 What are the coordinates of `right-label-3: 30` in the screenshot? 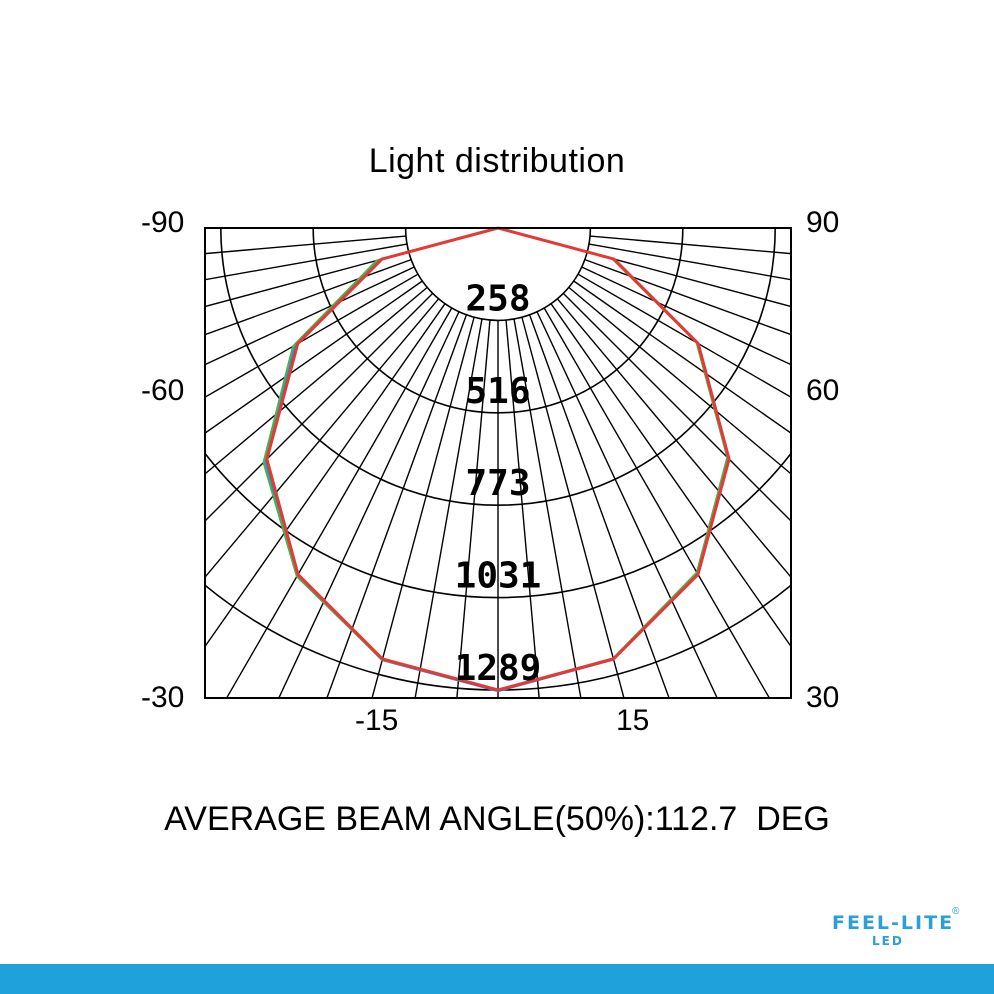 It's located at (823, 697).